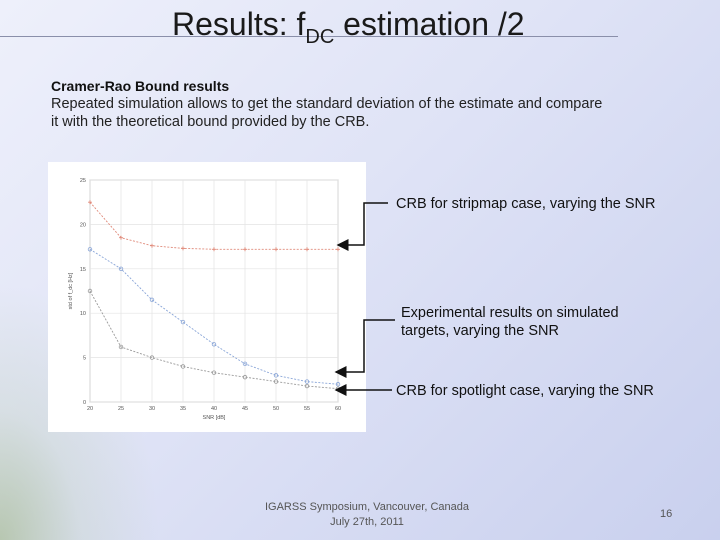 The width and height of the screenshot is (720, 540). I want to click on x-tick-label: 50, so click(276, 409).